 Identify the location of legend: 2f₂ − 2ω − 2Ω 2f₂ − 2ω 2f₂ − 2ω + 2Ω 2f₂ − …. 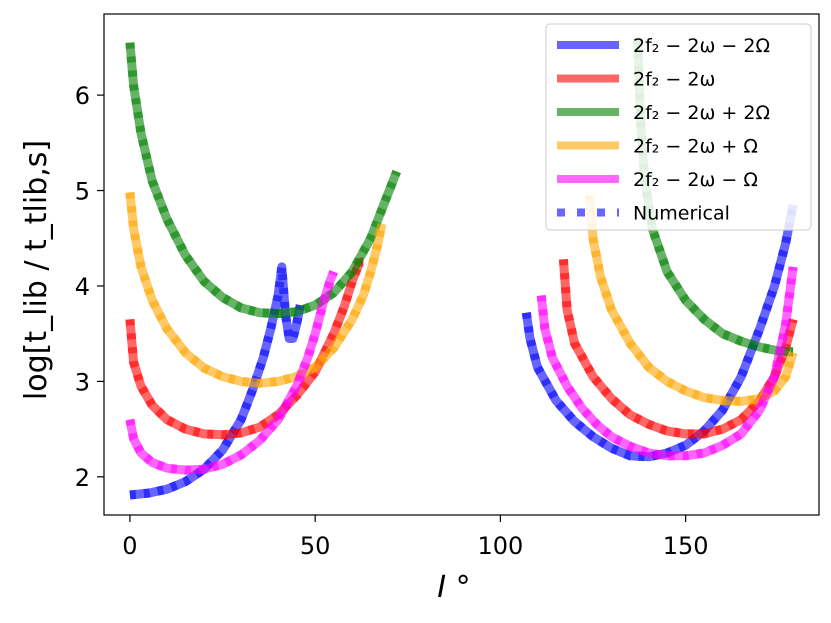
(678, 127).